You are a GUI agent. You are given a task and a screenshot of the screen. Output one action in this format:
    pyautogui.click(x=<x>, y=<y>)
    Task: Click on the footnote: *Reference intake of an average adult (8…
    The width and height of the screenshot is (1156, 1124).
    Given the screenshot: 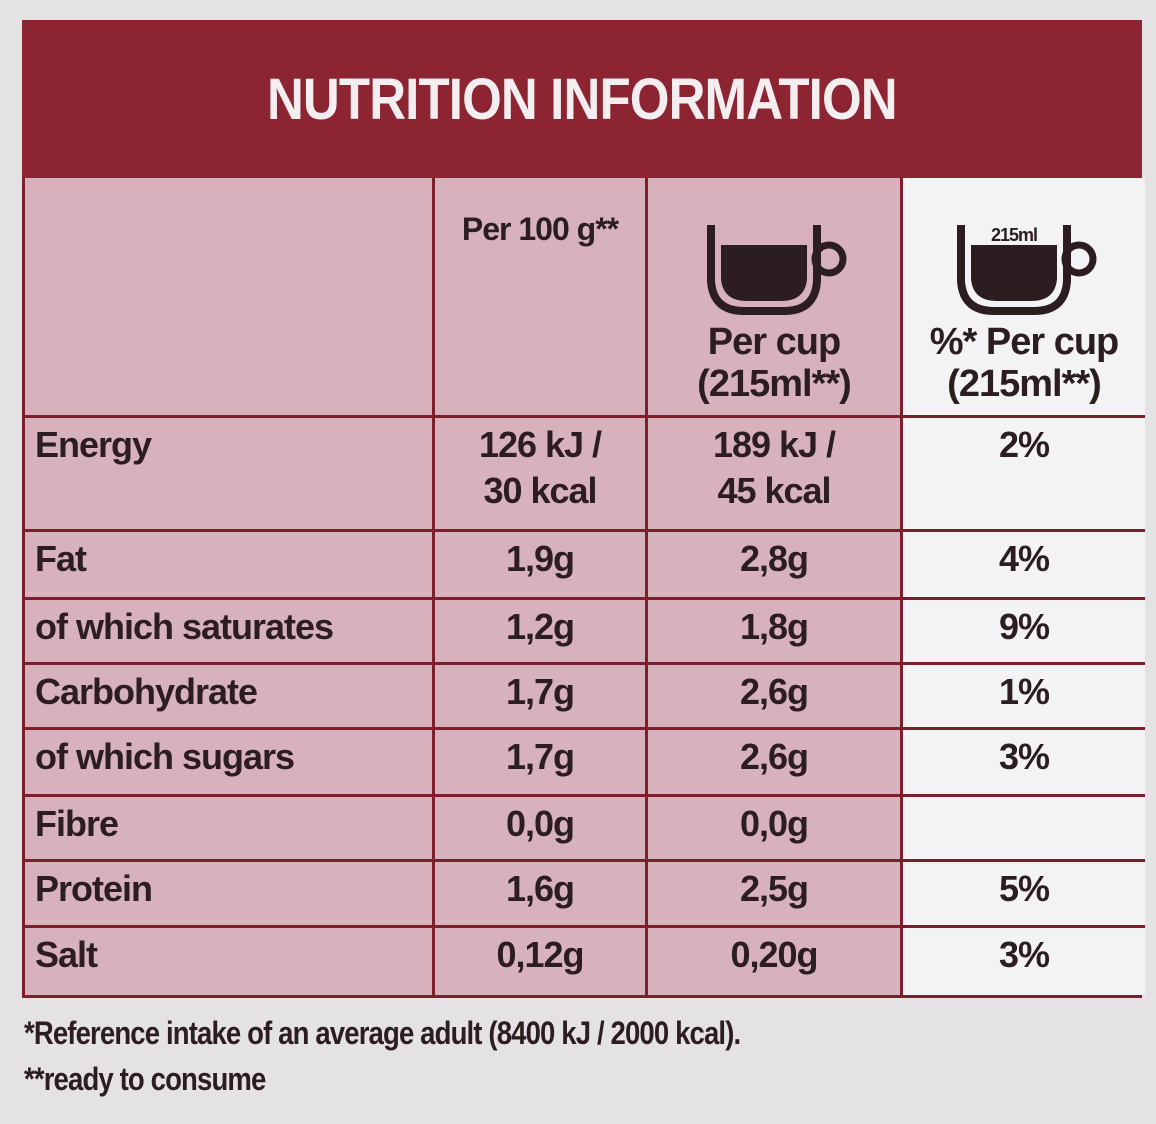 What is the action you would take?
    pyautogui.click(x=382, y=1033)
    